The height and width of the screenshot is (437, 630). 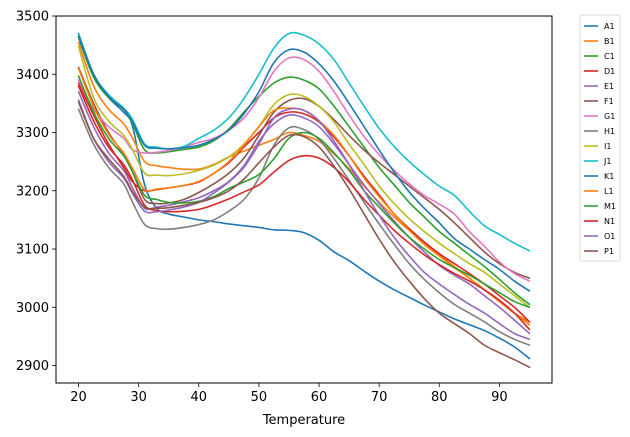 What do you see at coordinates (199, 397) in the screenshot?
I see `x-tick-label: 40` at bounding box center [199, 397].